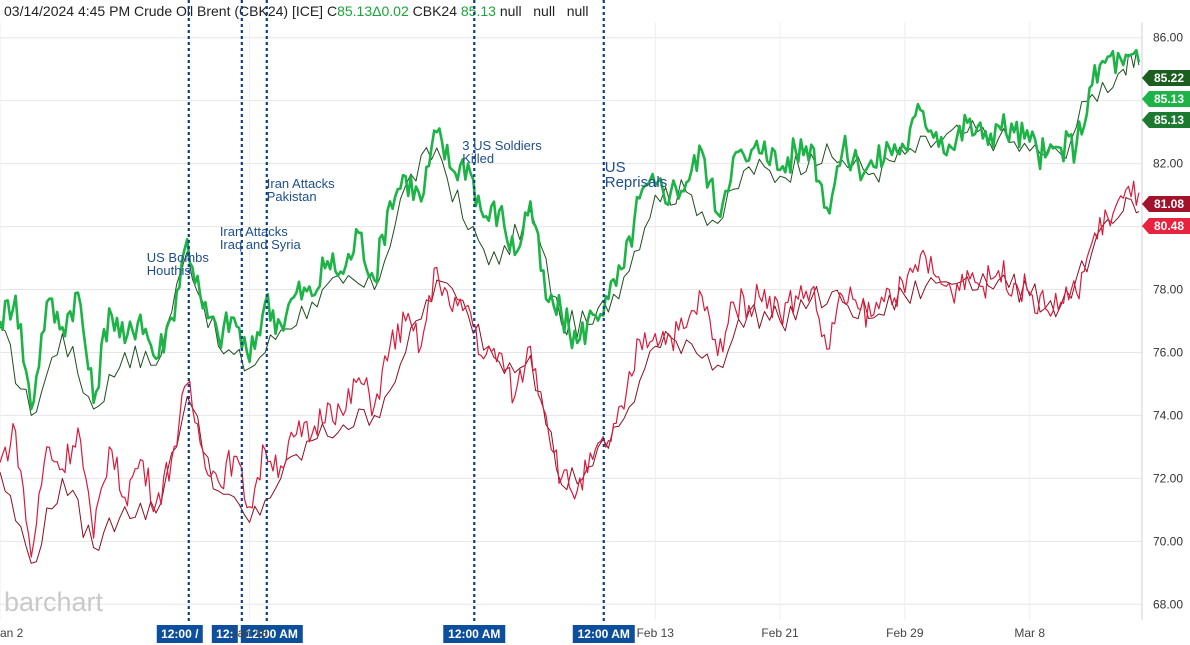  What do you see at coordinates (178, 257) in the screenshot?
I see `event-annotation: US Bombs` at bounding box center [178, 257].